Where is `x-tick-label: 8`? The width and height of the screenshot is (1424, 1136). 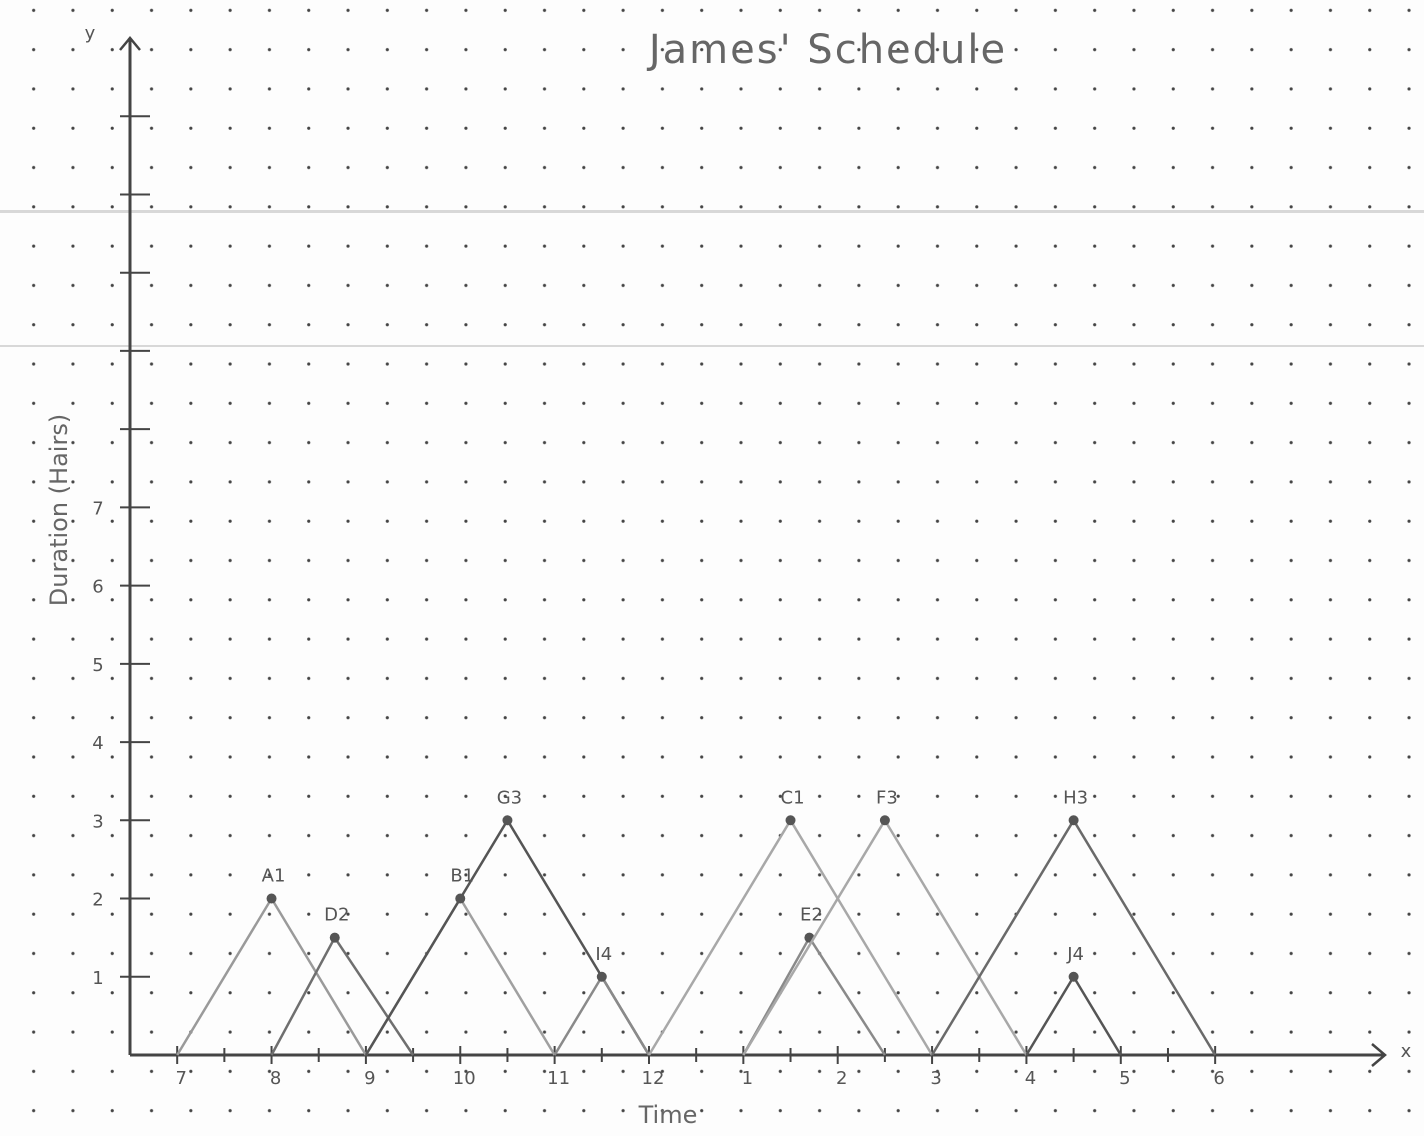 x-tick-label: 8 is located at coordinates (275, 1078).